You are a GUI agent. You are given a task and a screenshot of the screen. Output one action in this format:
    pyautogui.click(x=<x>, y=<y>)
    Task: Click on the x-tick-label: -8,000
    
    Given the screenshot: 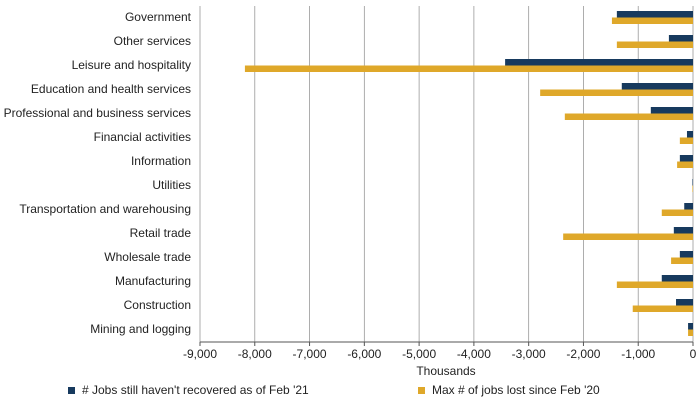 What is the action you would take?
    pyautogui.click(x=255, y=354)
    